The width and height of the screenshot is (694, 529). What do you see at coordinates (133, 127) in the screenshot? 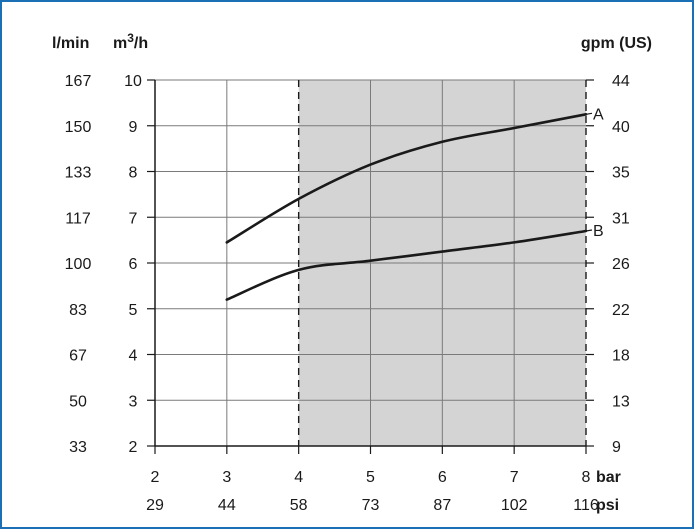
I see `y-tick-label-m3h: 9` at bounding box center [133, 127].